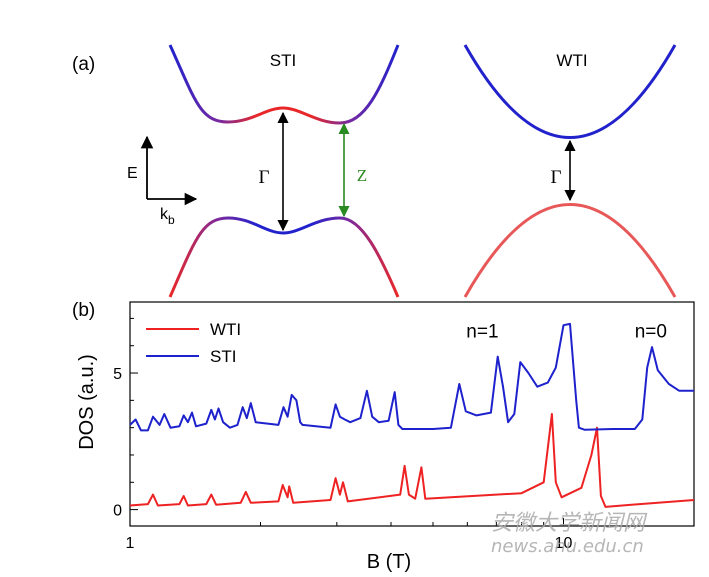  Describe the element at coordinates (164, 214) in the screenshot. I see `momentum-axis-k: k` at that location.